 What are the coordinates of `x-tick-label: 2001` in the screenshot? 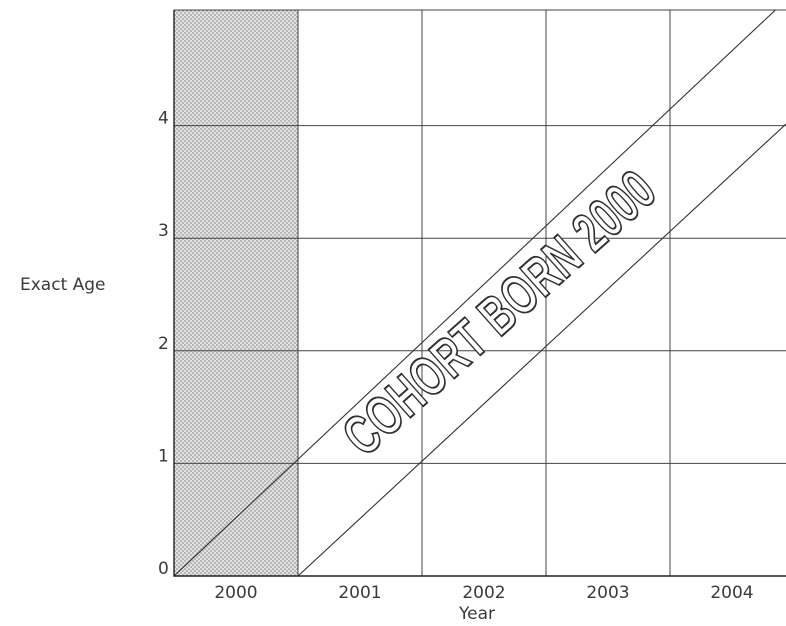 It's located at (359, 593).